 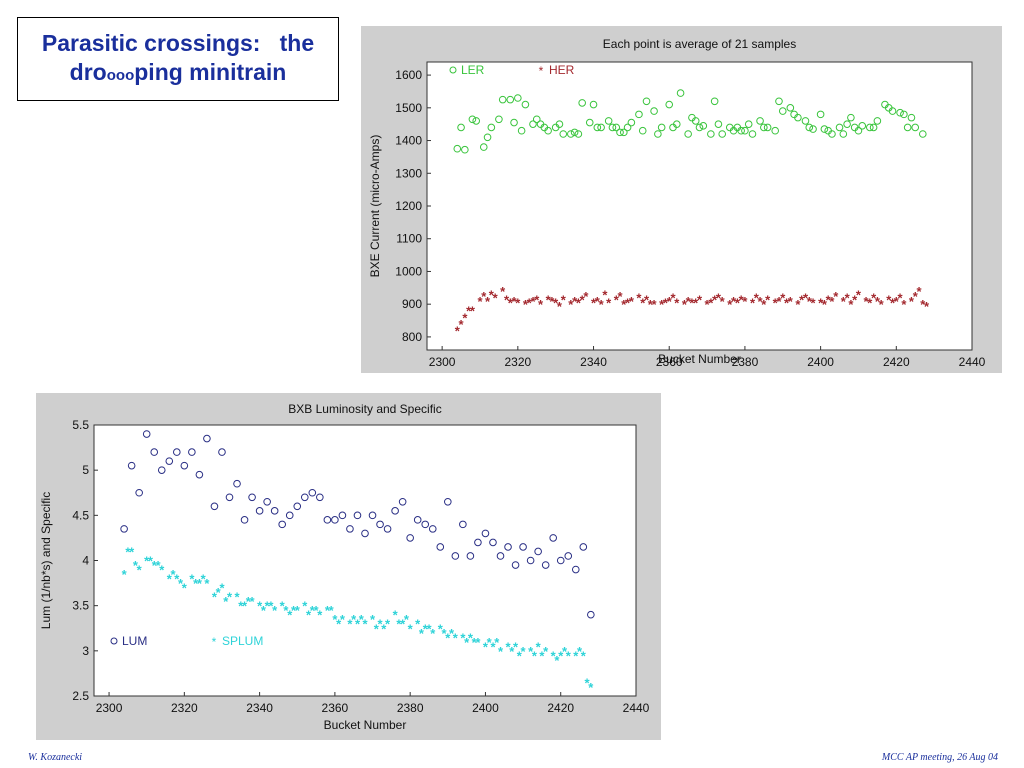 What do you see at coordinates (46, 560) in the screenshot?
I see `y-axis-label: Lum (1/nb*s) and Specific` at bounding box center [46, 560].